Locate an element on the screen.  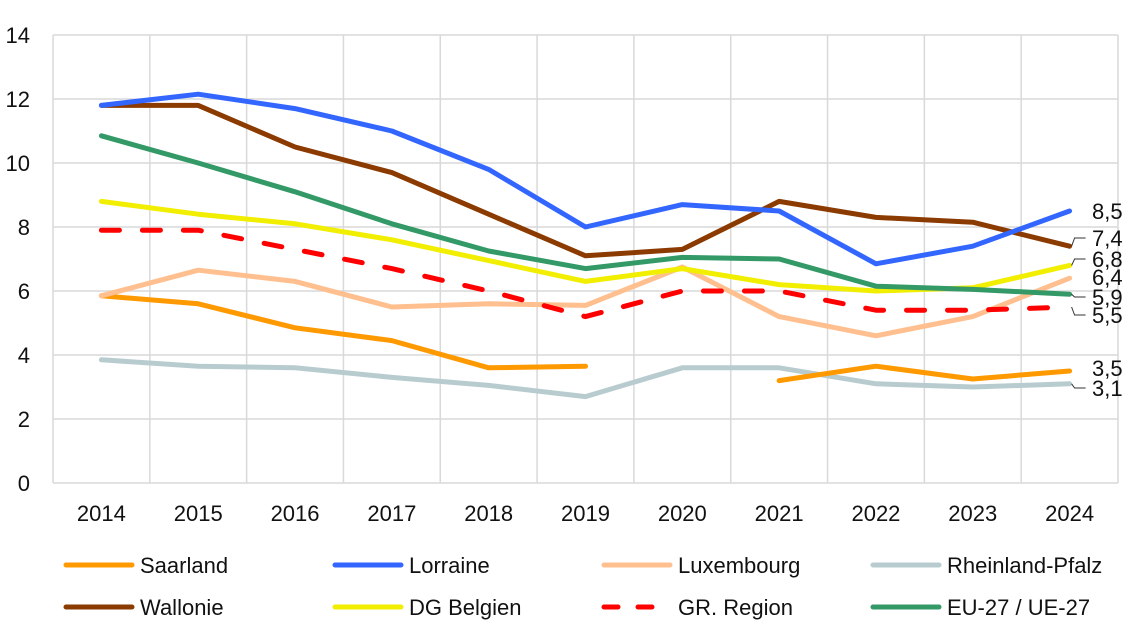
legend-label: Rheinland-Pfalz is located at coordinates (1024, 565).